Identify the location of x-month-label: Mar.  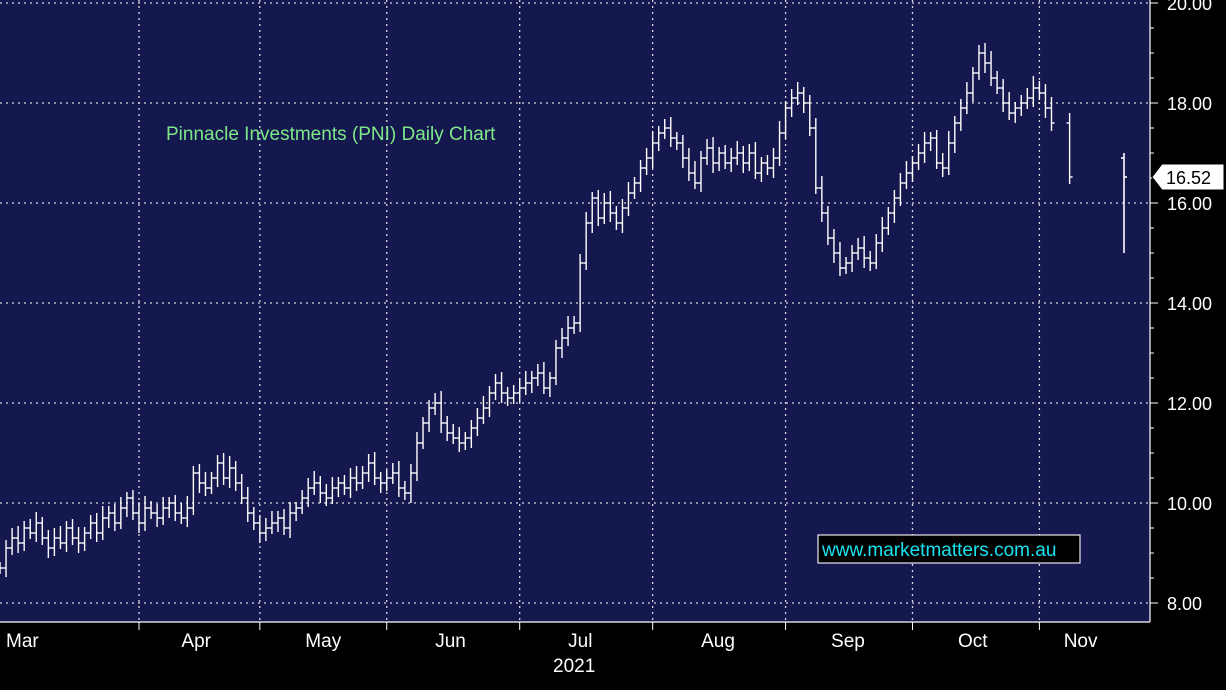
(22, 641).